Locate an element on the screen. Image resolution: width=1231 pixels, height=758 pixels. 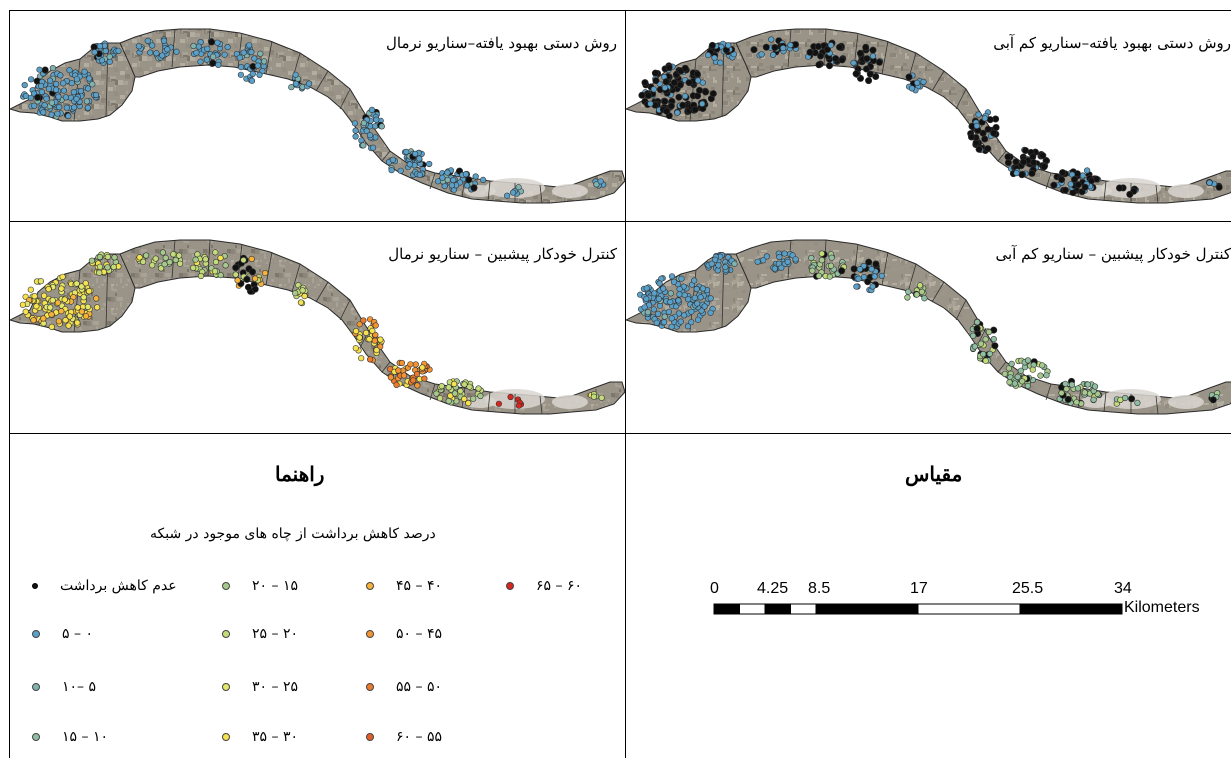
scale-tick-label: 25.5 is located at coordinates (1028, 588).